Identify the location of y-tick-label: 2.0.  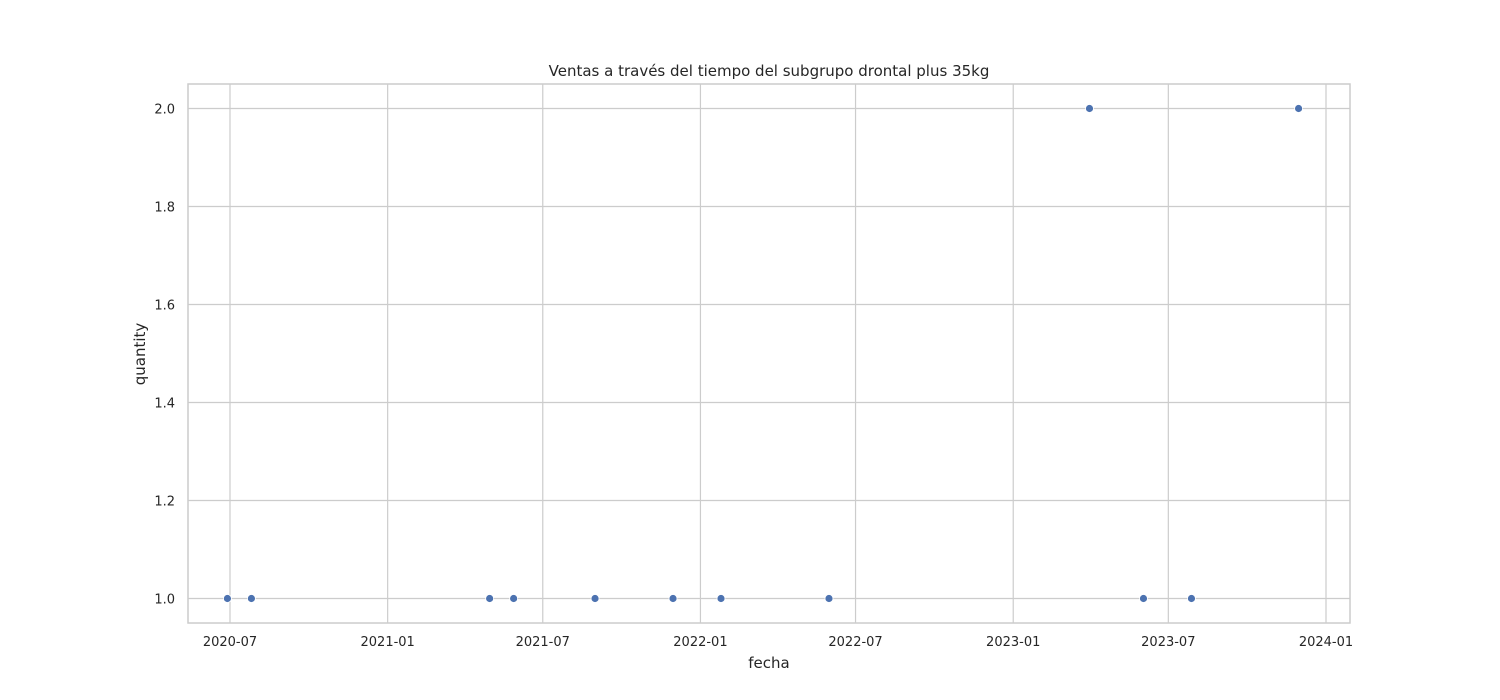
(164, 110).